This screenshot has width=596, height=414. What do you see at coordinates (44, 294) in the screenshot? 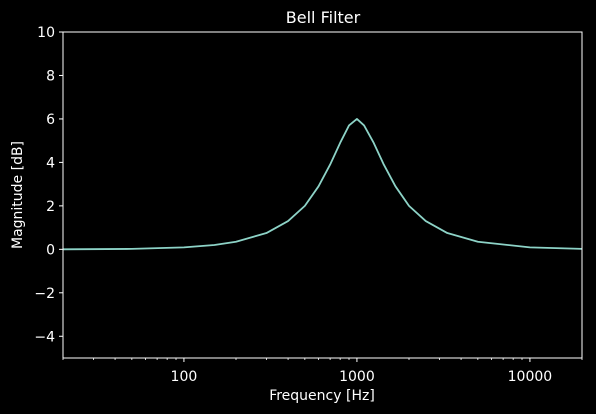
I see `y-tick-label: −2` at bounding box center [44, 294].